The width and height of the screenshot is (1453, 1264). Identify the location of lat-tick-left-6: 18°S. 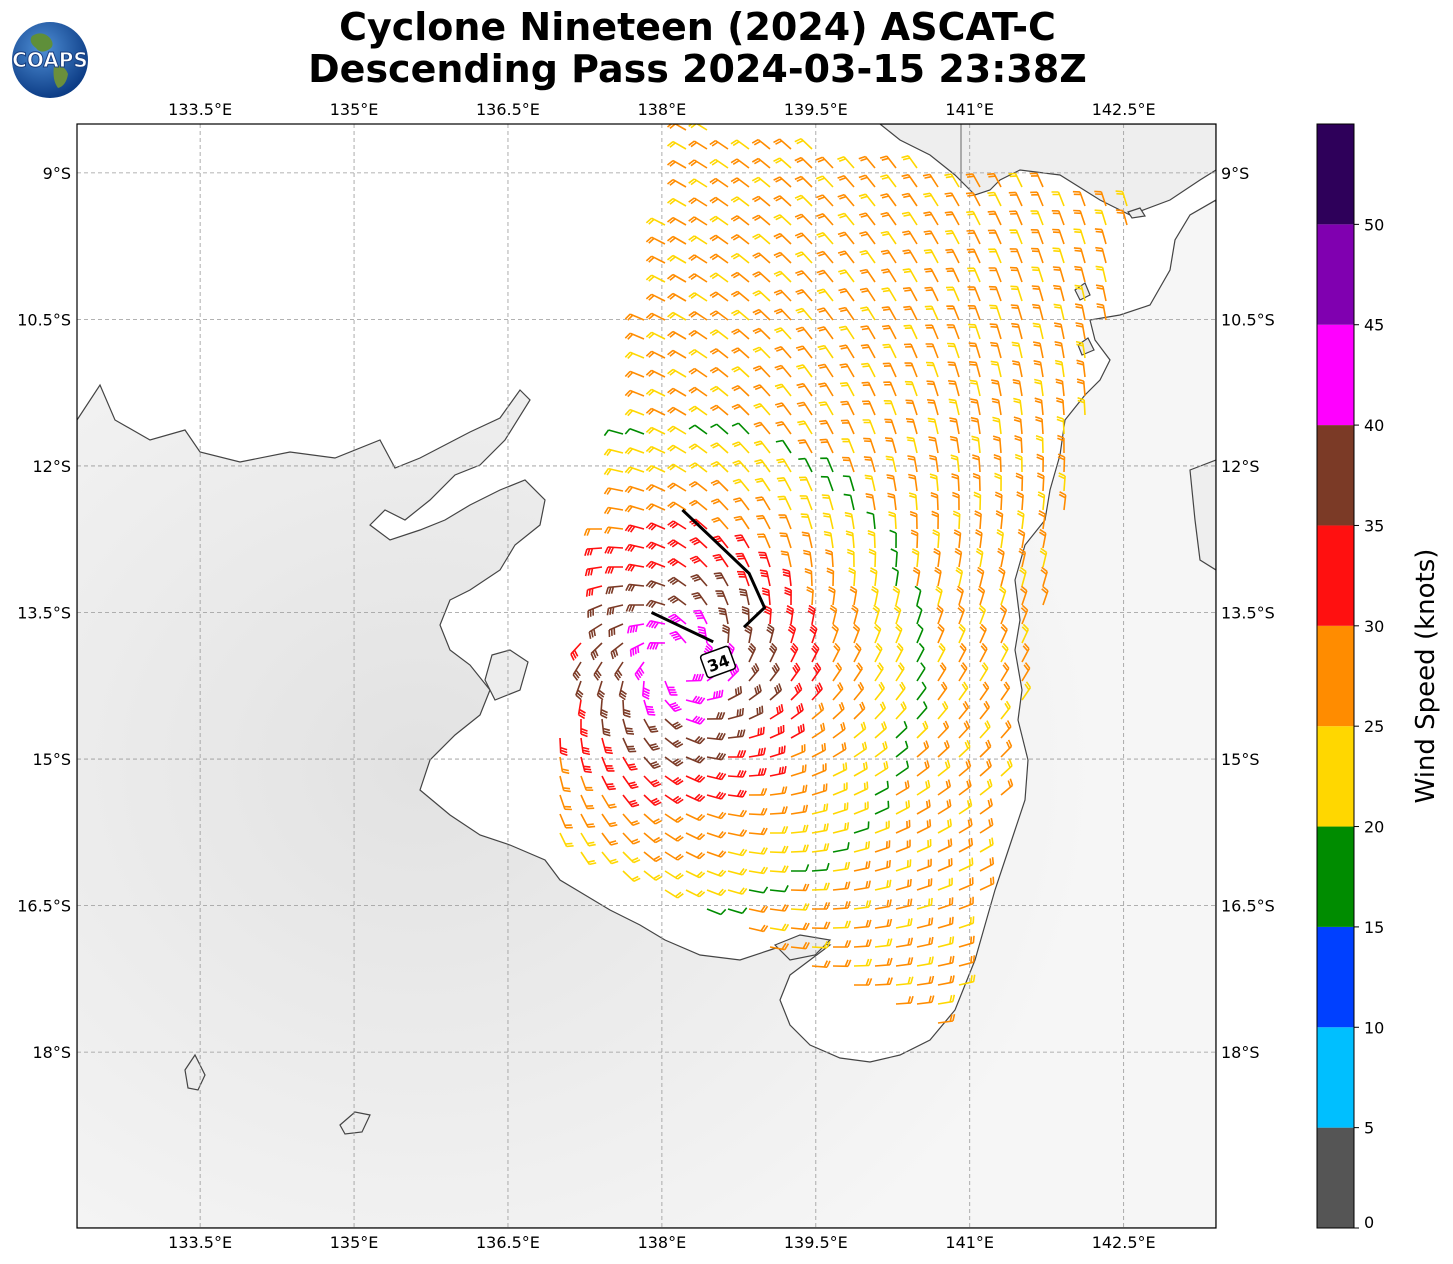
(51, 1052).